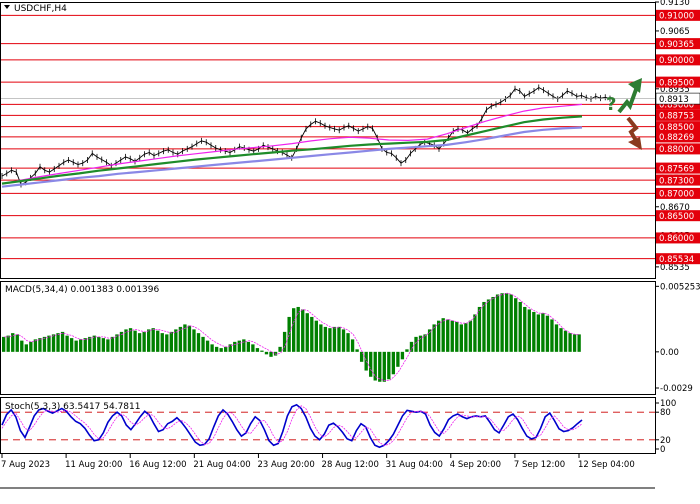 The width and height of the screenshot is (700, 504). Describe the element at coordinates (285, 465) in the screenshot. I see `time-tick-label: 23 Aug 20:00` at that location.